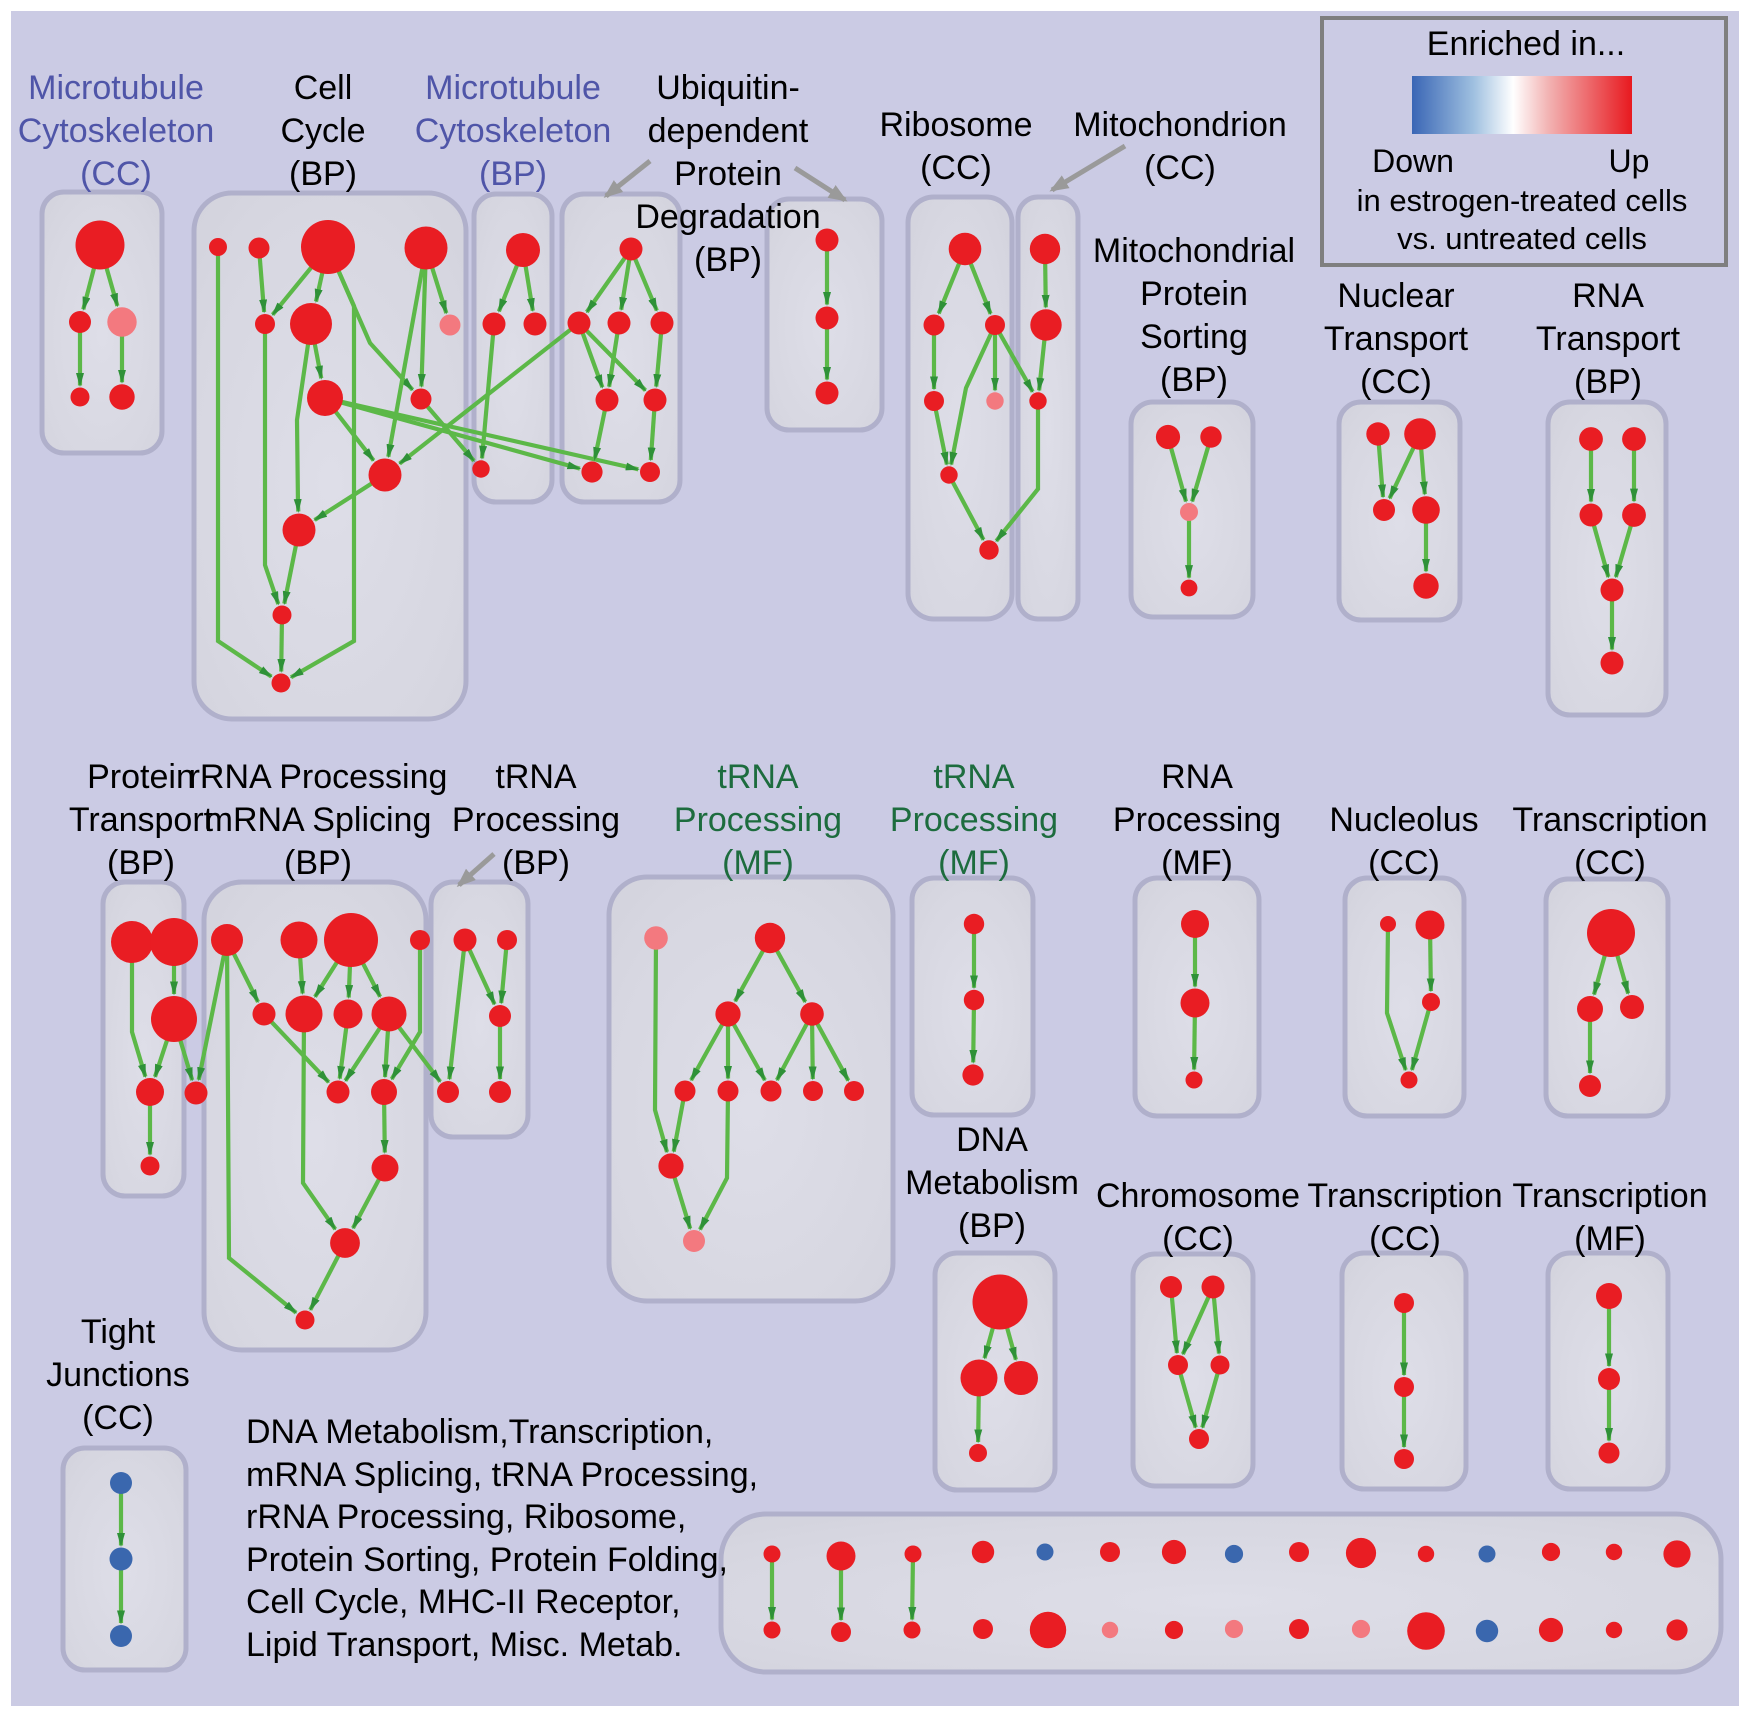 Image resolution: width=1750 pixels, height=1715 pixels. Describe the element at coordinates (1522, 200) in the screenshot. I see `svg-text: in estrogen-treated cells` at that location.